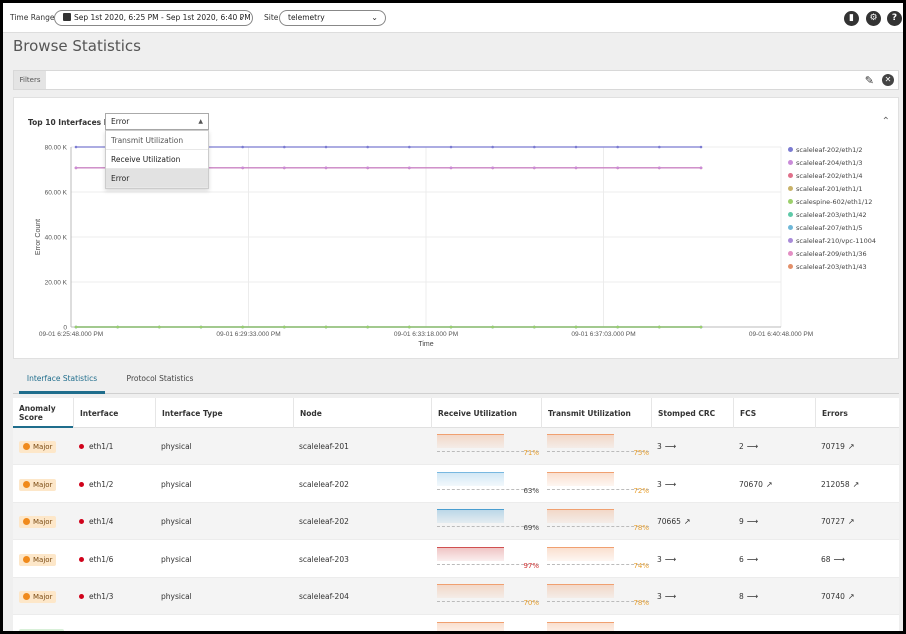 The width and height of the screenshot is (906, 634). Describe the element at coordinates (832, 191) in the screenshot. I see `legend-item: scaleleaf-201/eth1/1` at that location.